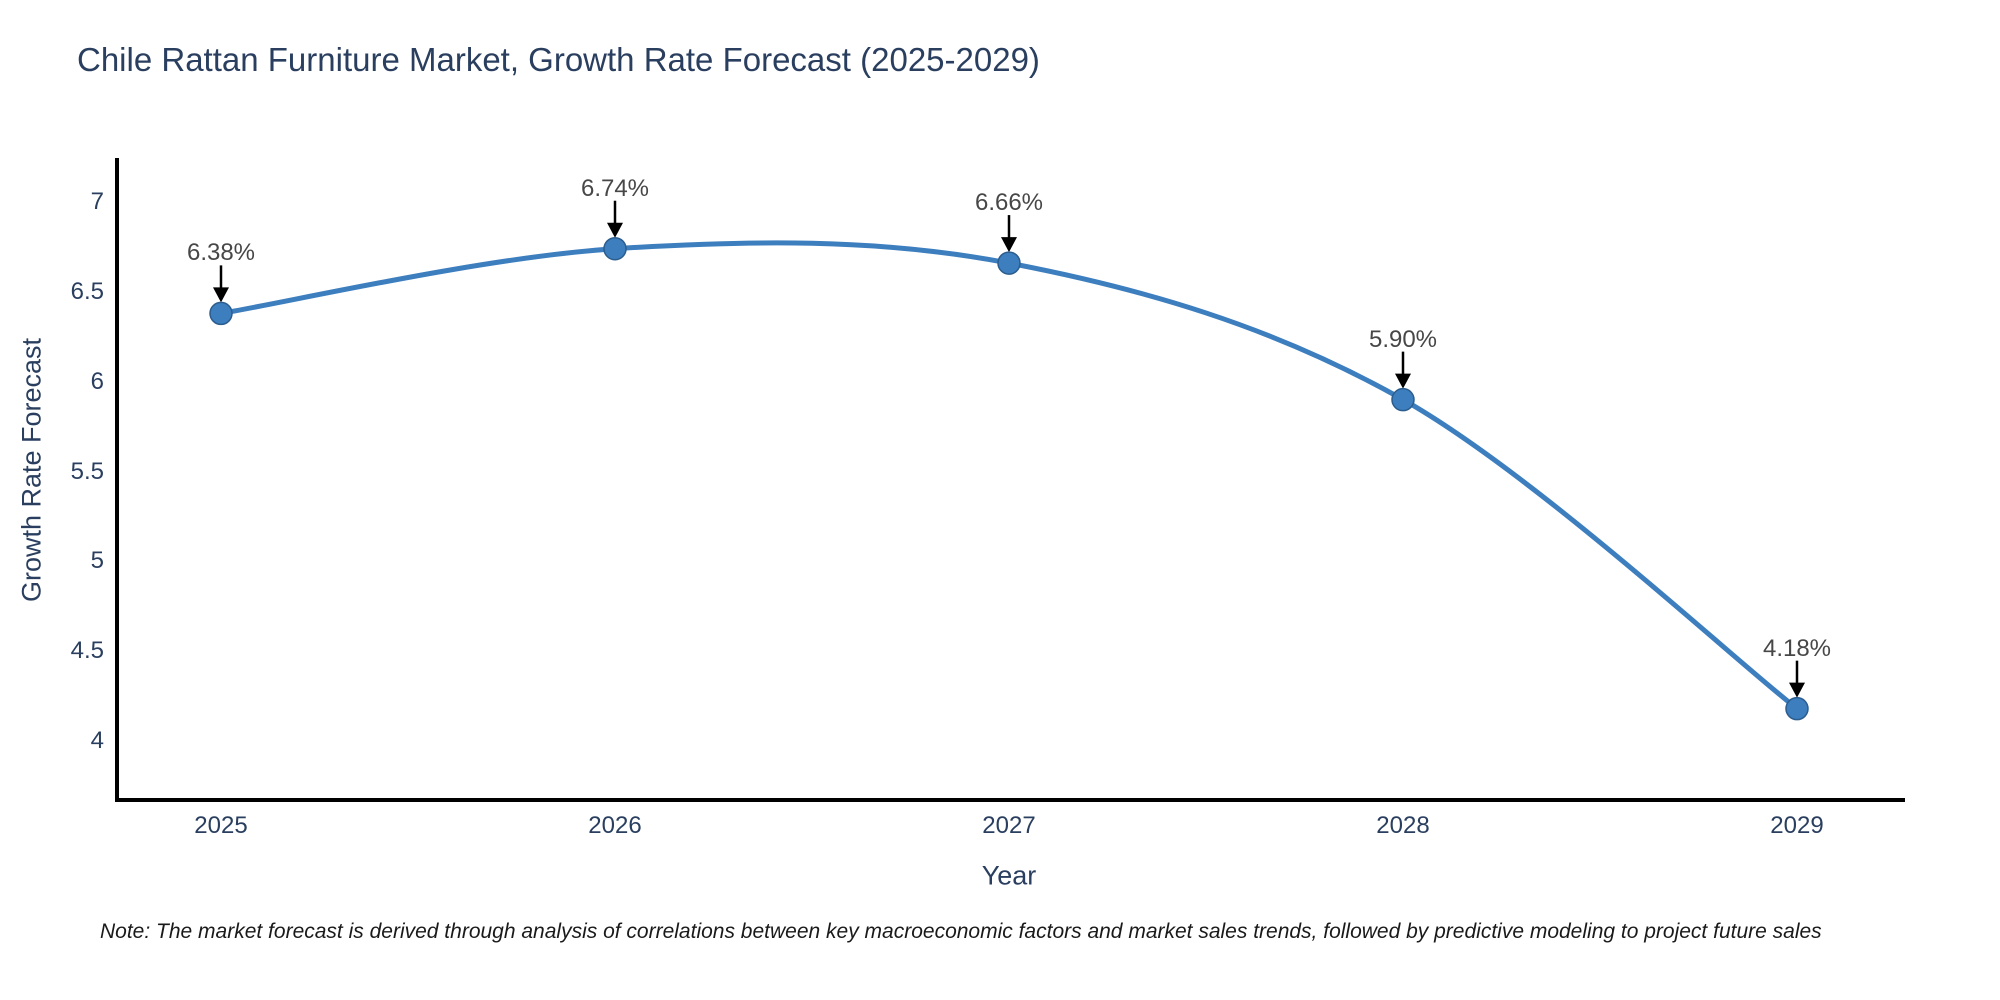 The image size is (2000, 1000). What do you see at coordinates (615, 188) in the screenshot?
I see `point-value-annotation: 6.74%` at bounding box center [615, 188].